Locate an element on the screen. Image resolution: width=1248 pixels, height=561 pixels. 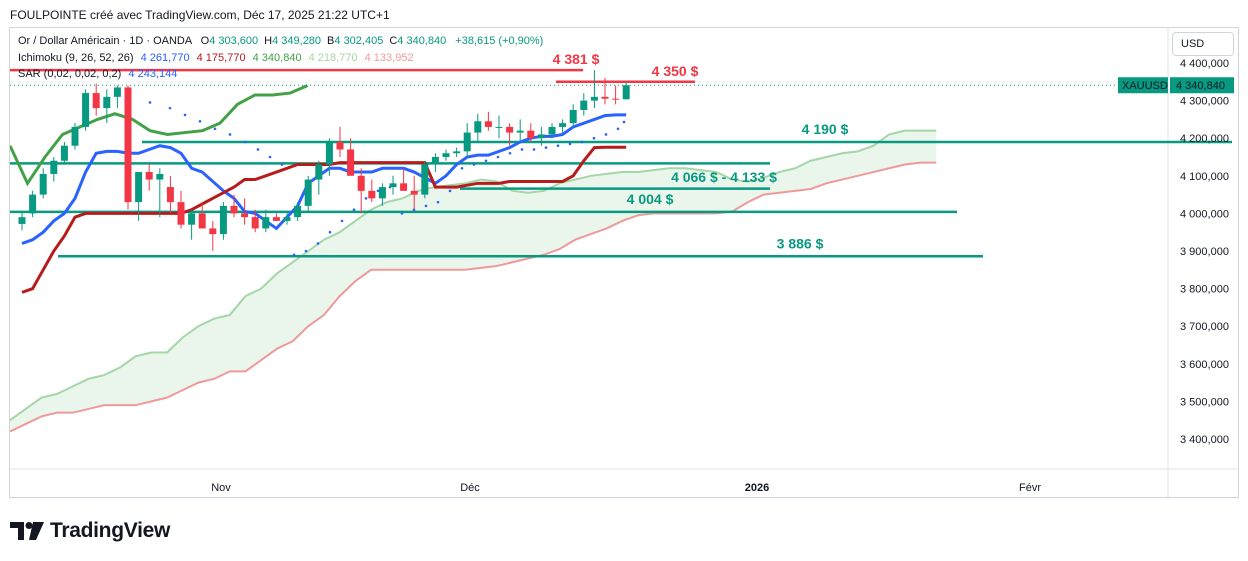
ohlc-value-h: 4 349,280 is located at coordinates (297, 41).